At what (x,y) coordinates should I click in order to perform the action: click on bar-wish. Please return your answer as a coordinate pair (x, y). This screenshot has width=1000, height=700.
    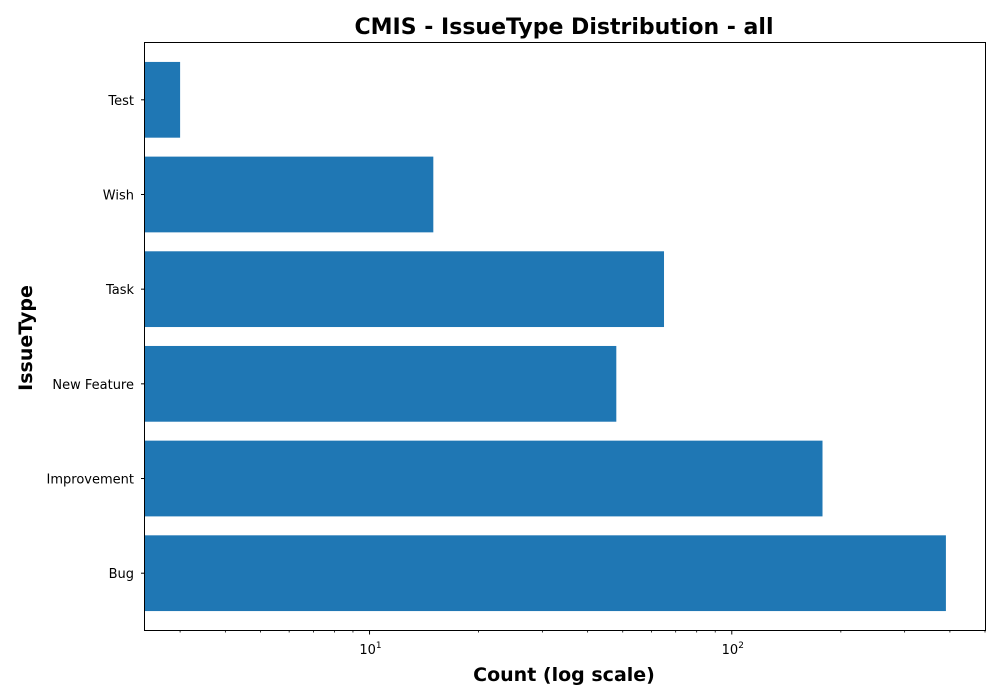
    Looking at the image, I should click on (289, 194).